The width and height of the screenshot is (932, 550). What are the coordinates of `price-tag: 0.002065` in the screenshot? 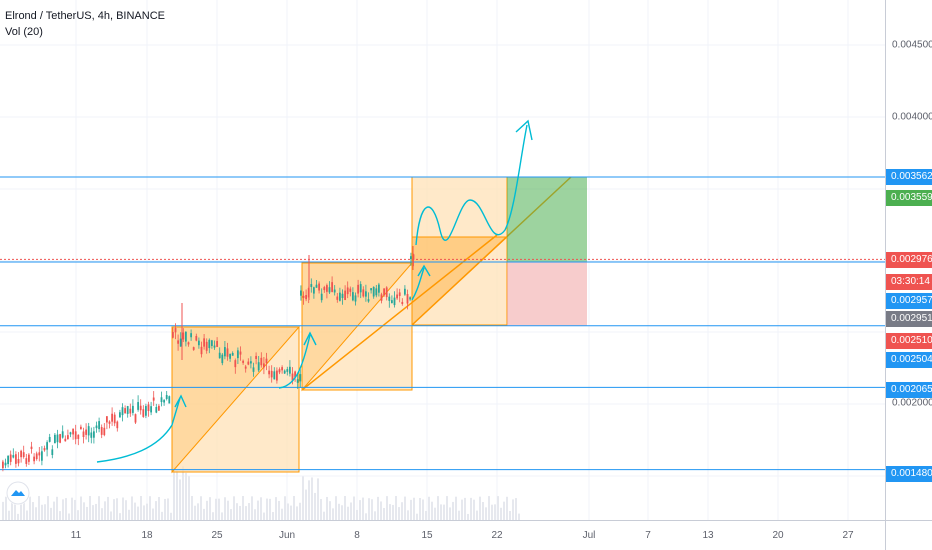 It's located at (909, 390).